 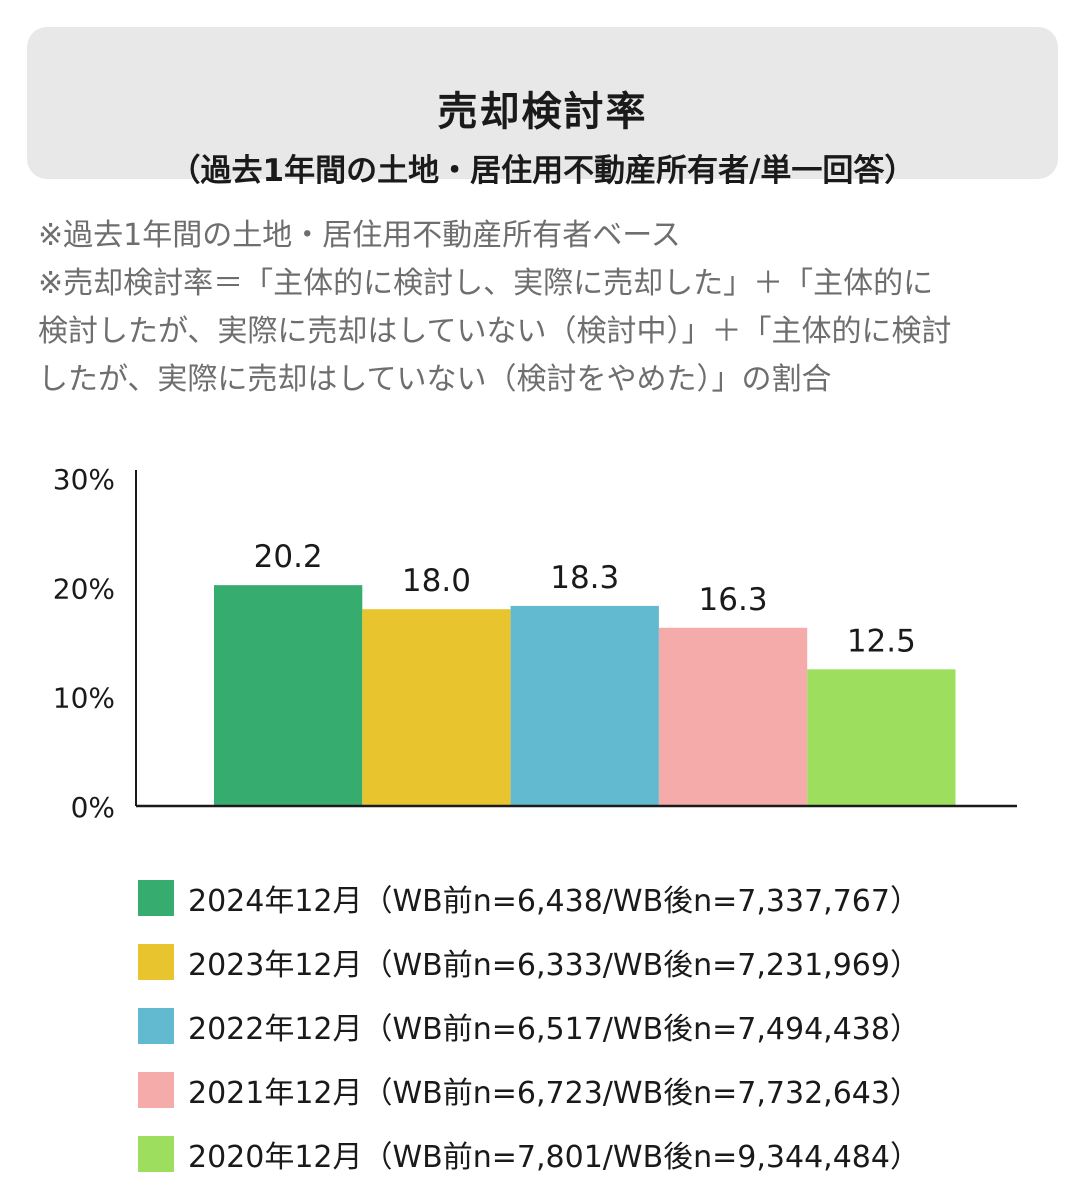 I want to click on note-line: ※過去1年間の土地・居住用不動産所有者ベース, so click(x=359, y=235).